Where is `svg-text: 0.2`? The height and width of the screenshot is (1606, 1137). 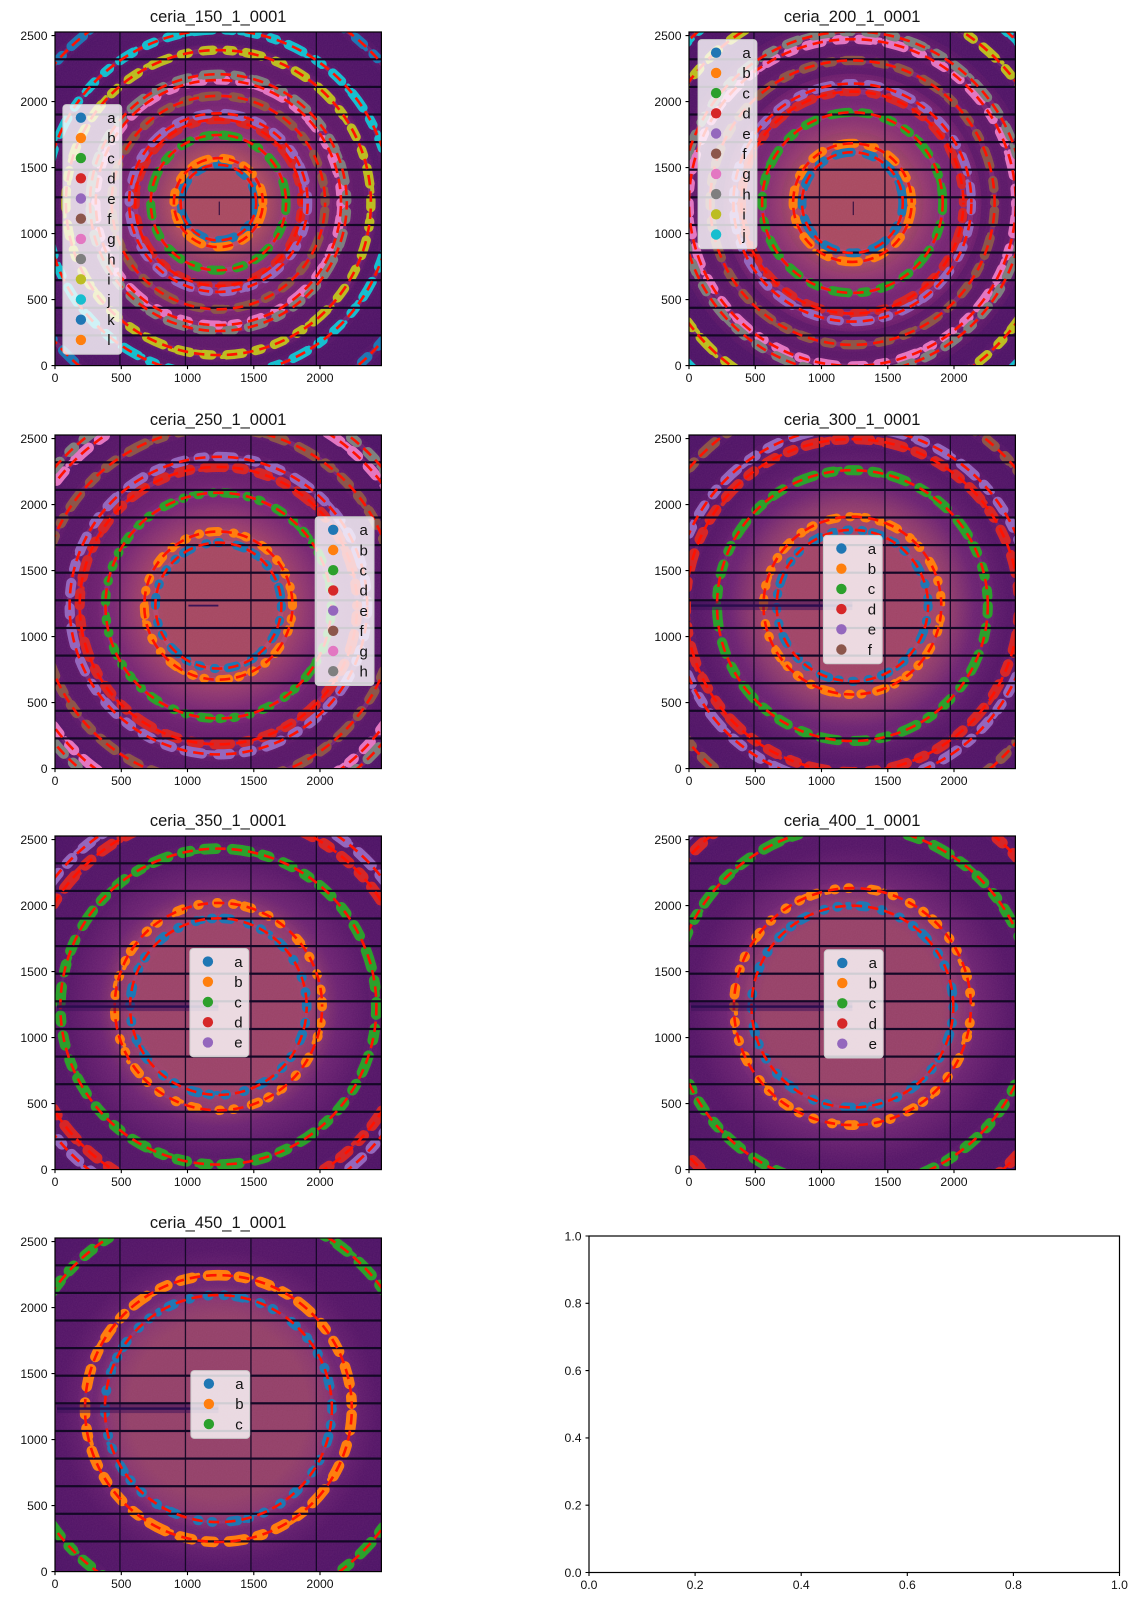 svg-text: 0.2 is located at coordinates (695, 1585).